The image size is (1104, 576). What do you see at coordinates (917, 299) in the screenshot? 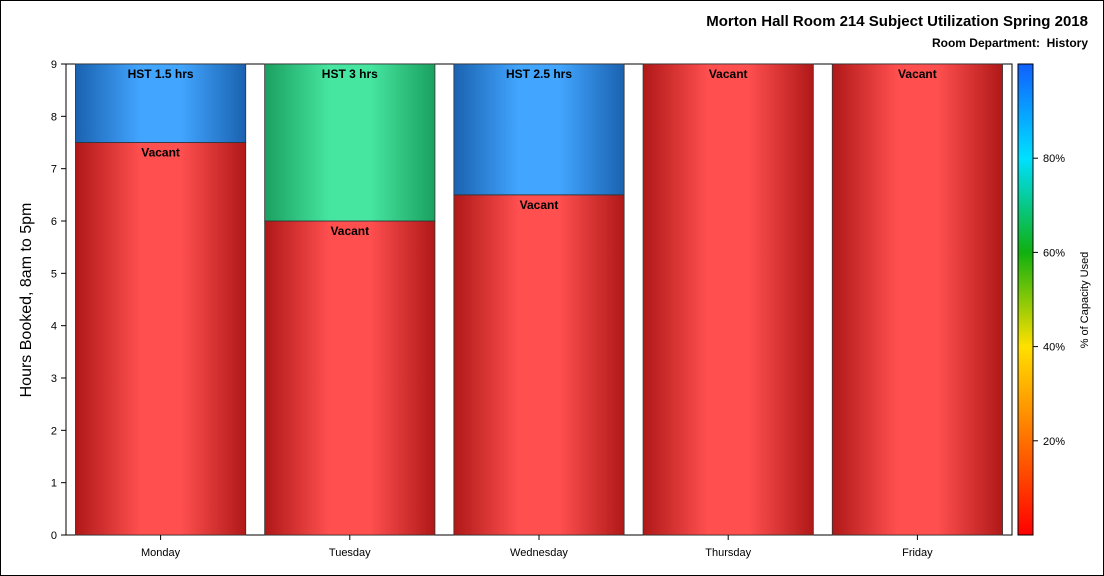
I see `bar-vacant-friday` at bounding box center [917, 299].